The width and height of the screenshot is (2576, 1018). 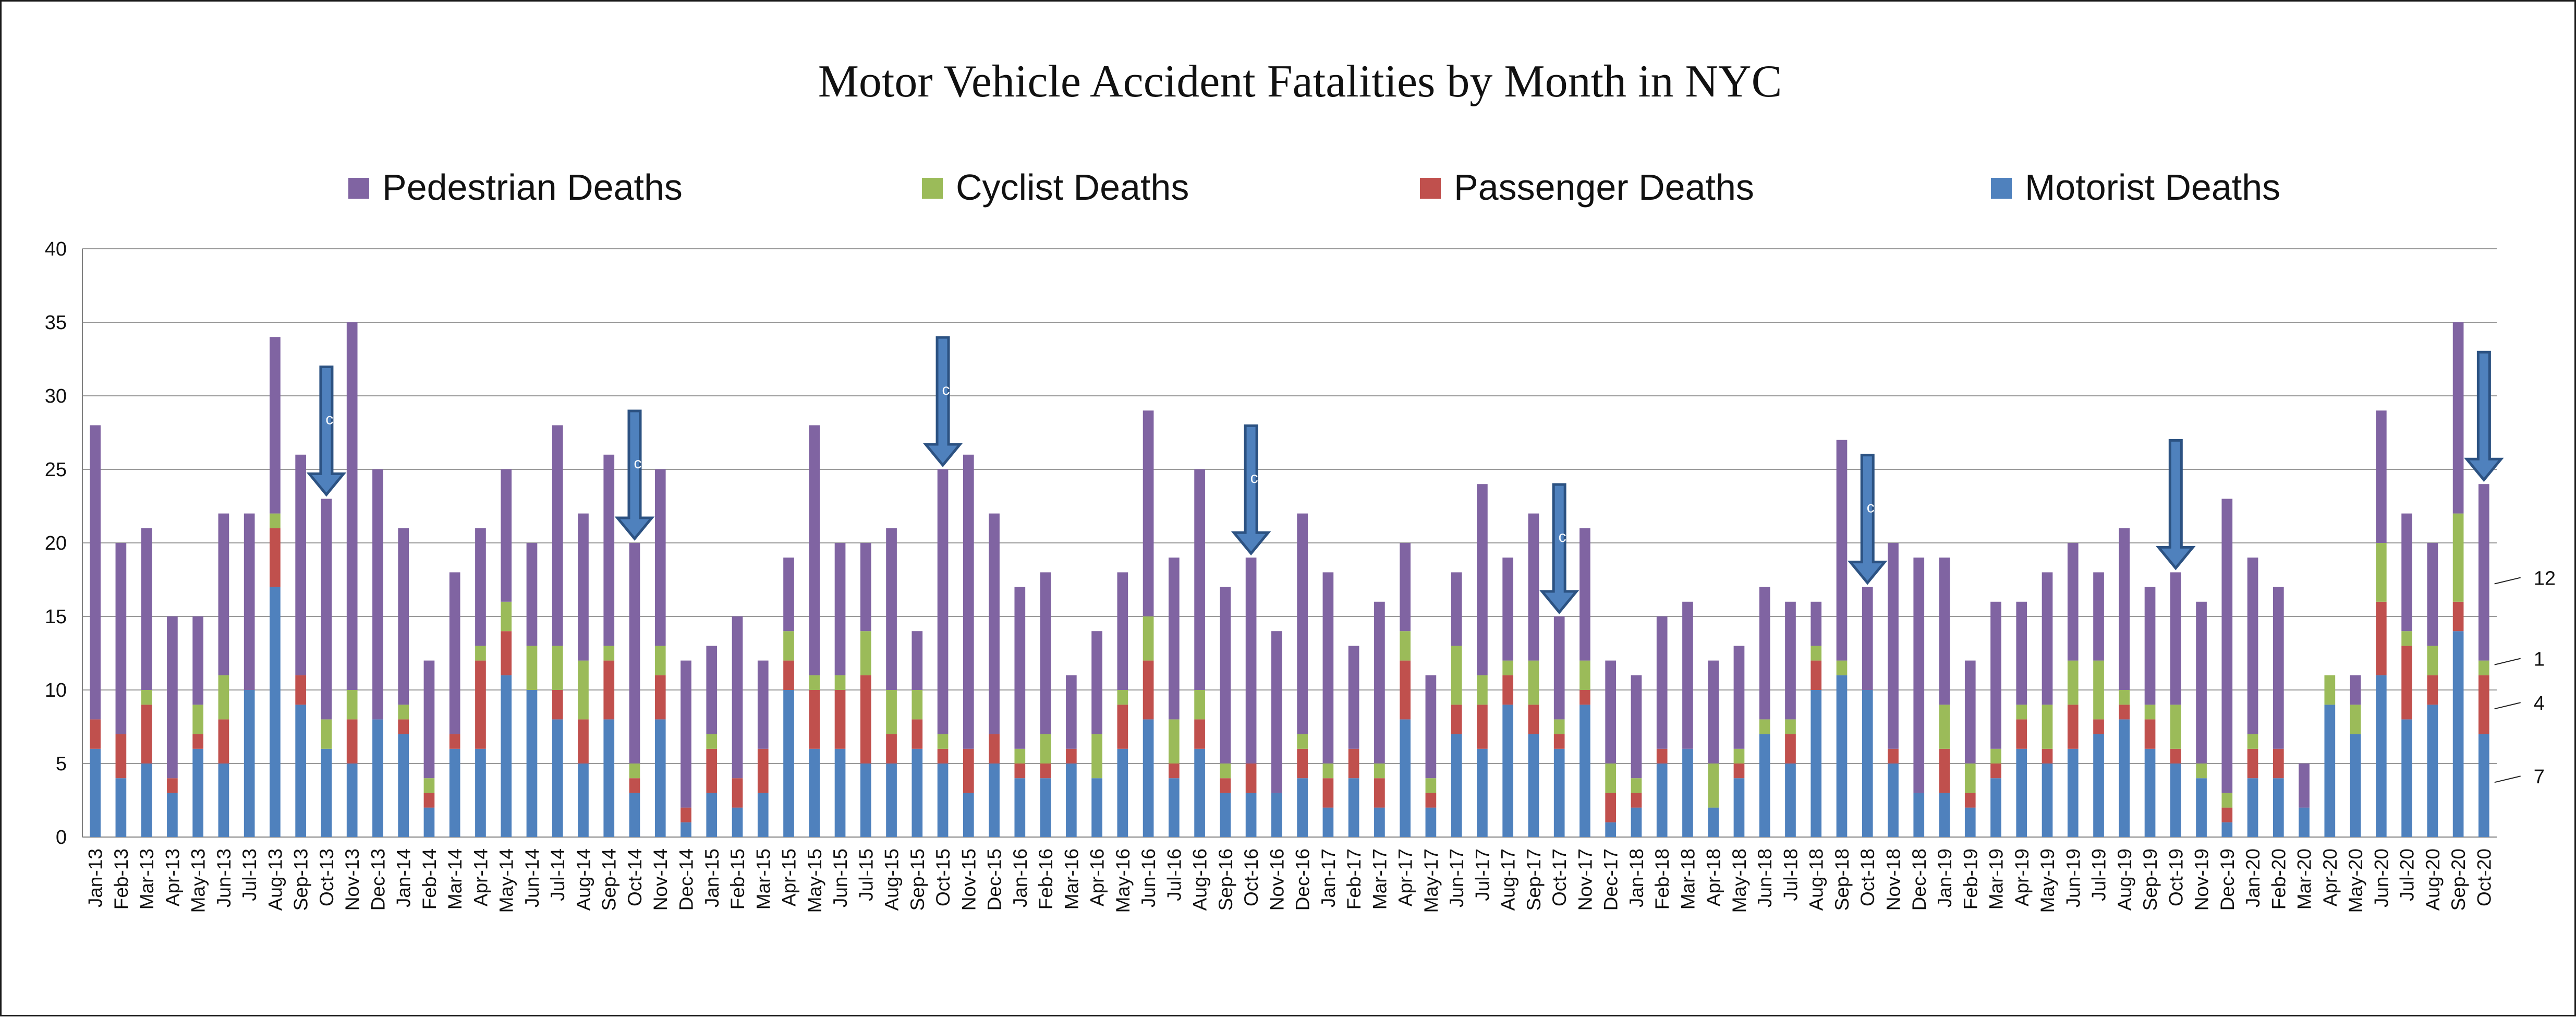 I want to click on x-tick-label: Nov-14, so click(x=660, y=880).